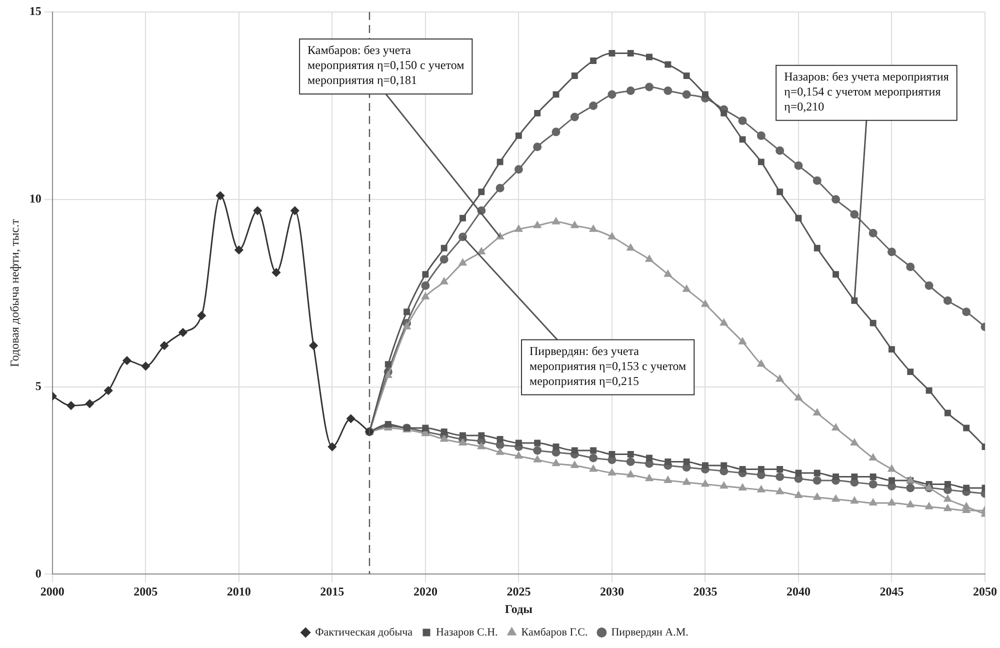 The image size is (1000, 648). I want to click on y-tick-label: 15, so click(35, 11).